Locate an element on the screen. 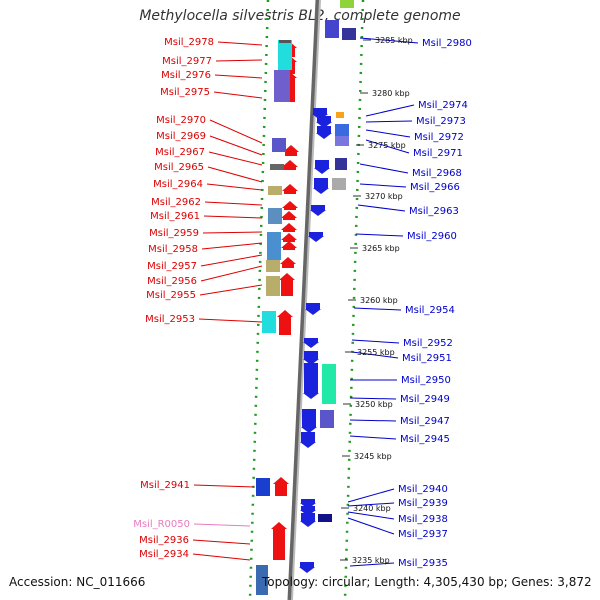 The height and width of the screenshot is (600, 600). gene-label-msil-2938: Msil_2938 is located at coordinates (423, 519).